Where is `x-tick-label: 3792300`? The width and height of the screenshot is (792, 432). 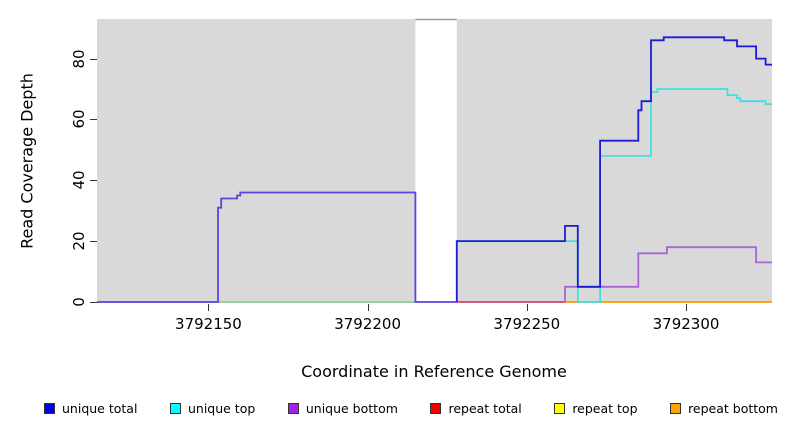 x-tick-label: 3792300 is located at coordinates (686, 324).